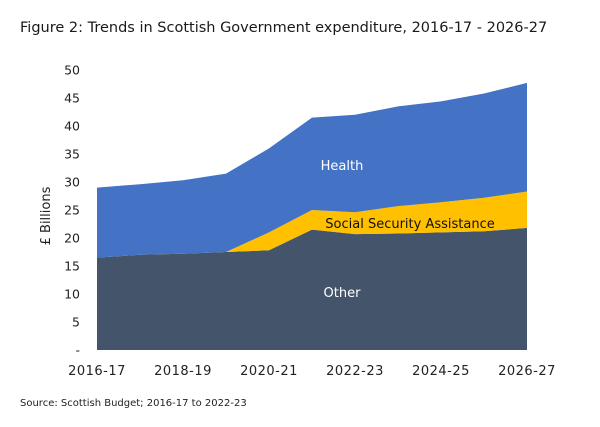 This screenshot has height=427, width=600. Describe the element at coordinates (183, 371) in the screenshot. I see `x-tick-label: 2018-19` at that location.